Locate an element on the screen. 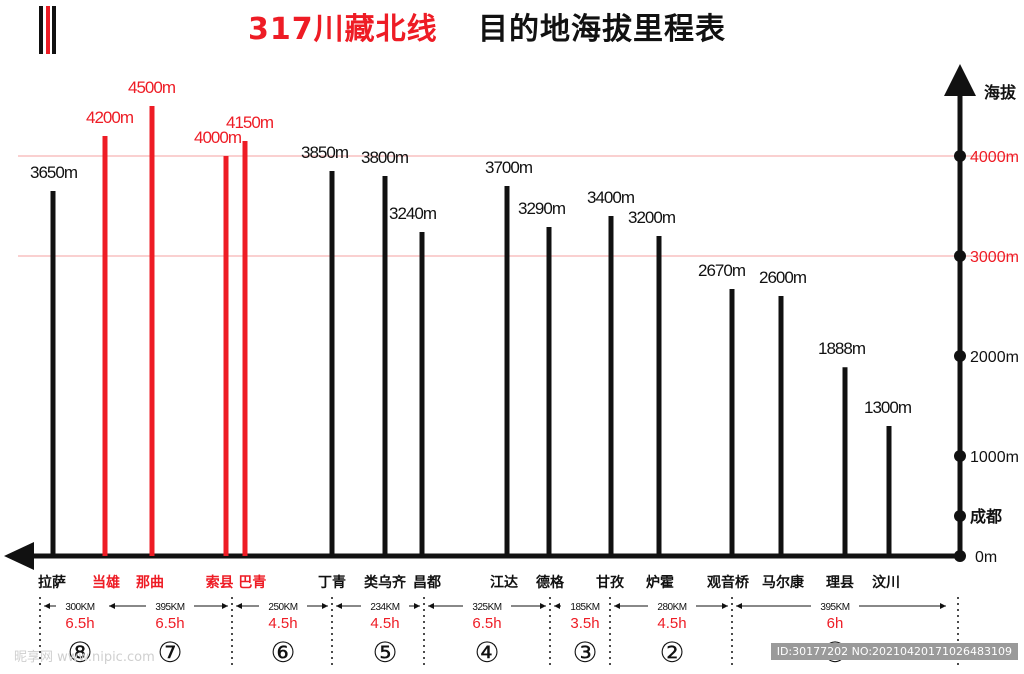 The width and height of the screenshot is (1024, 674). segment-distance-2: 250KM is located at coordinates (282, 607).